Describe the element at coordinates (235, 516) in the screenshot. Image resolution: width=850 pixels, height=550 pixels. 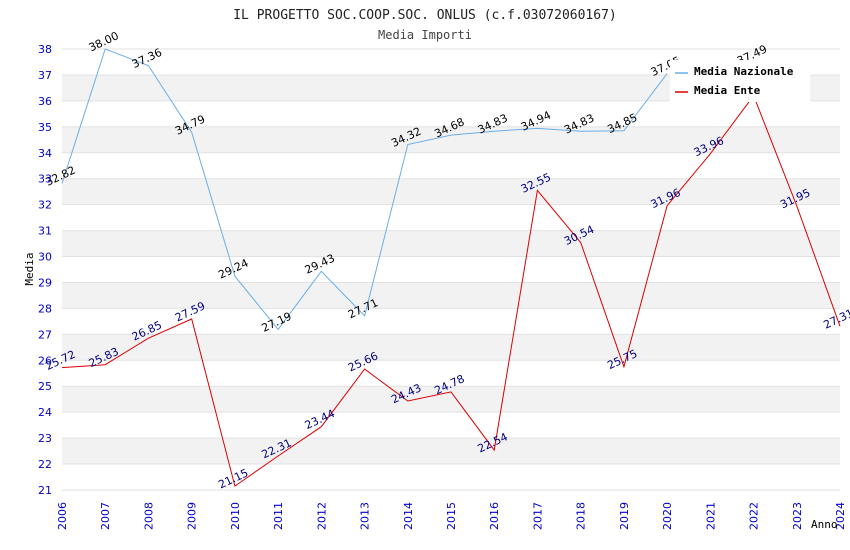
I see `x-tick-label: 2010` at that location.